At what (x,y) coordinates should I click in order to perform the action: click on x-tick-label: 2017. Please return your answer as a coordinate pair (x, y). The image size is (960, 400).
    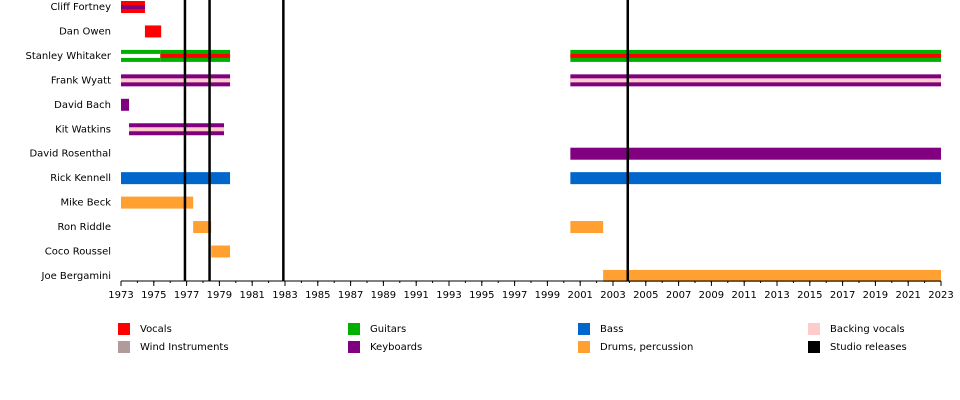
    Looking at the image, I should click on (842, 295).